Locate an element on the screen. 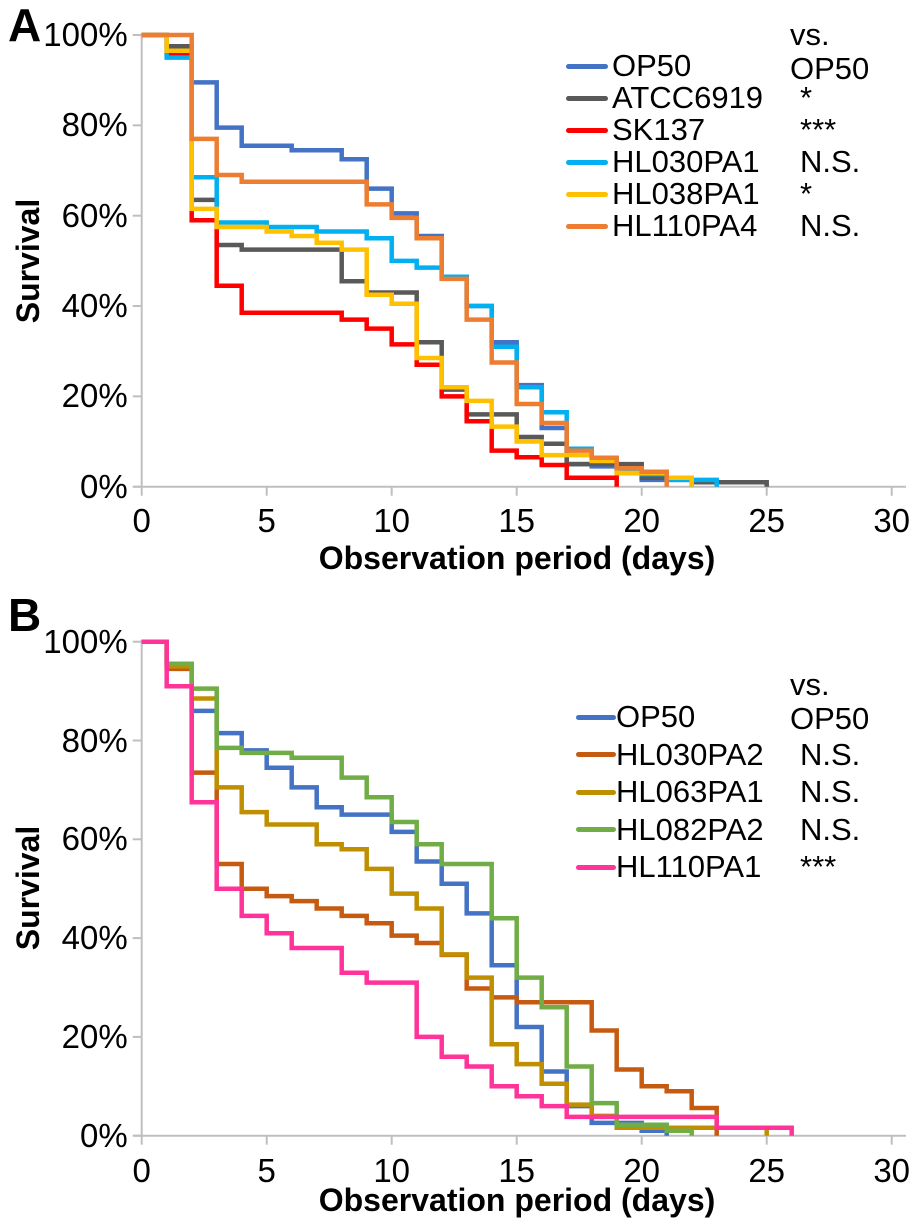  legend-line-swatch-sk137 is located at coordinates (587, 130).